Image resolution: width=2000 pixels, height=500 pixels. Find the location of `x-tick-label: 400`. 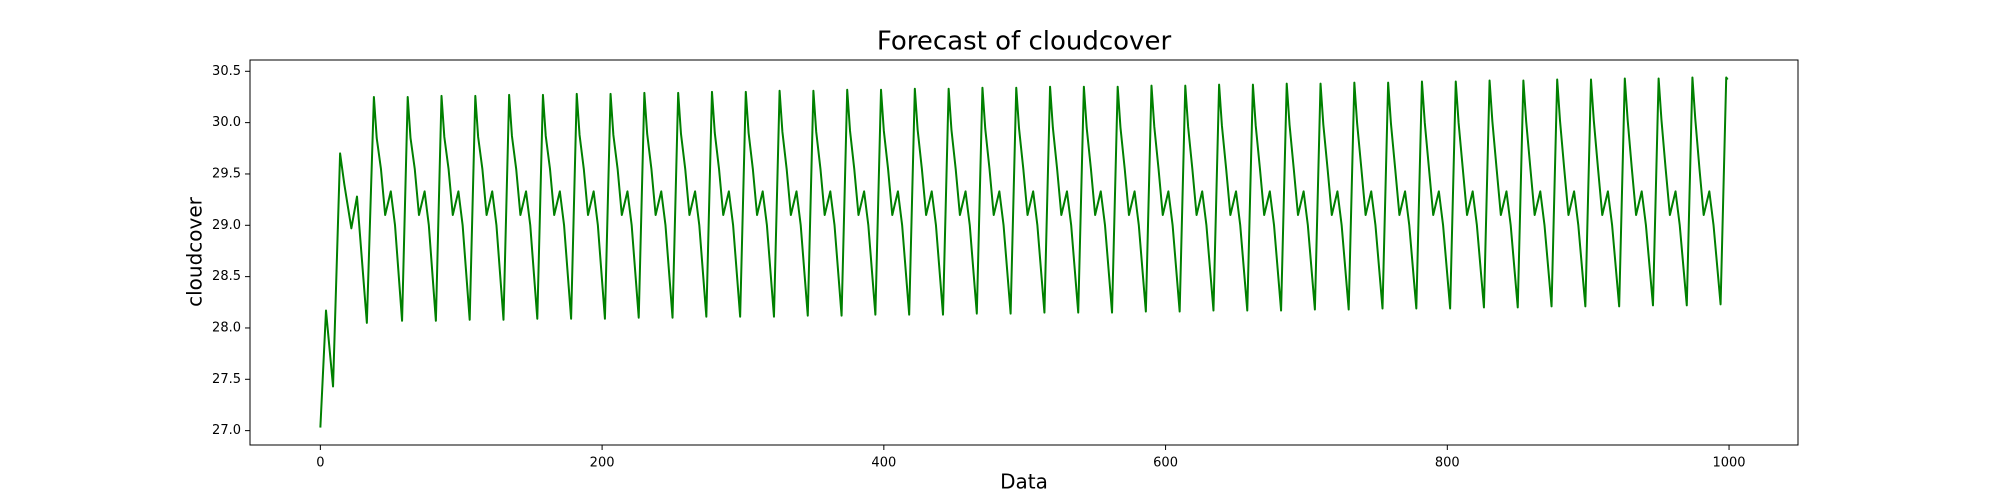

x-tick-label: 400 is located at coordinates (883, 463).